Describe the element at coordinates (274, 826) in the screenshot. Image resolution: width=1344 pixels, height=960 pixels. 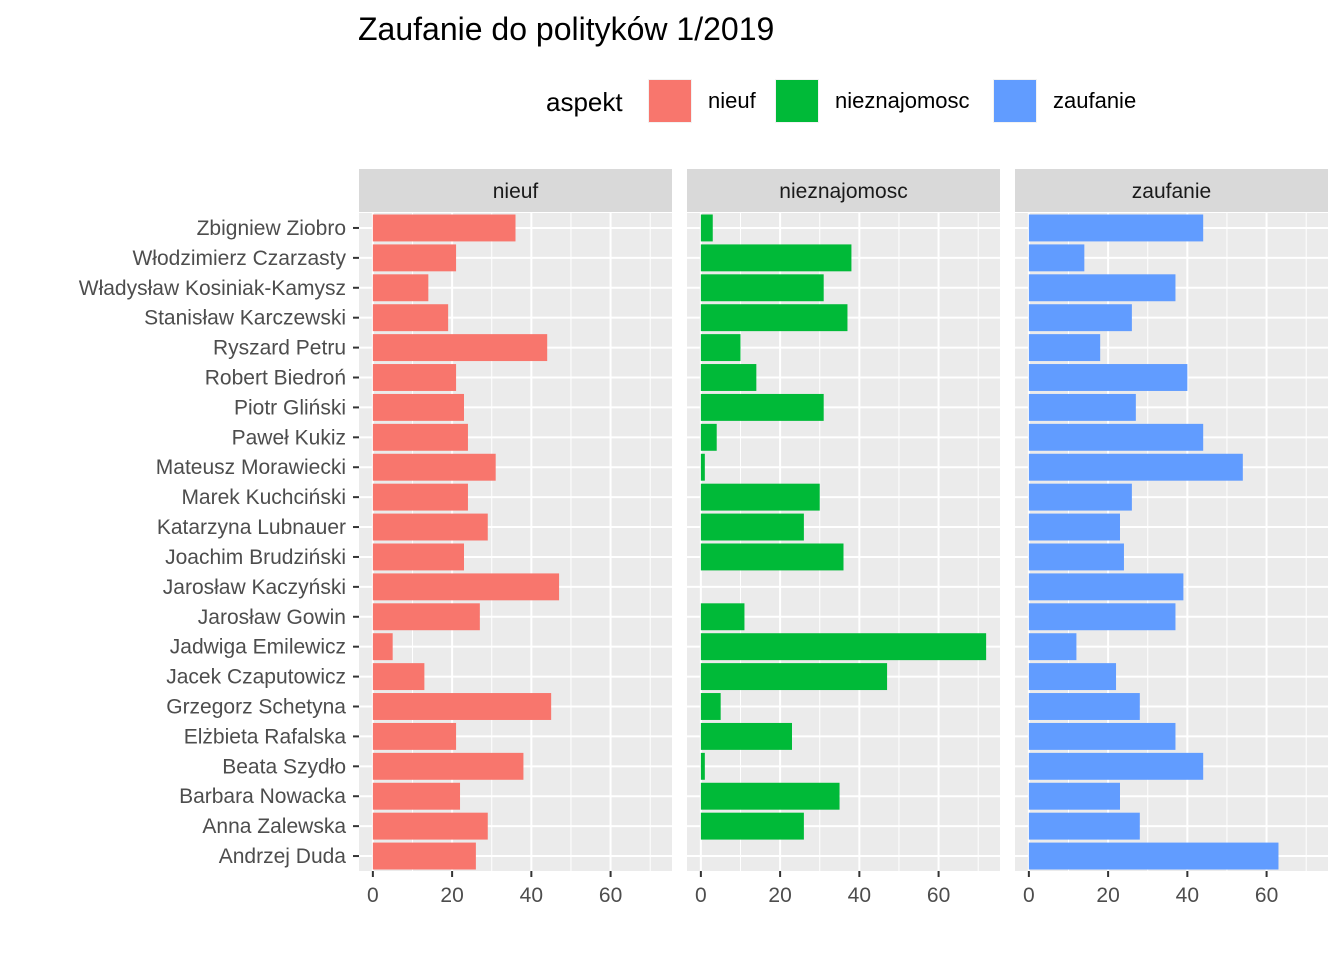
I see `y-tick-label: Anna Zalewska` at that location.